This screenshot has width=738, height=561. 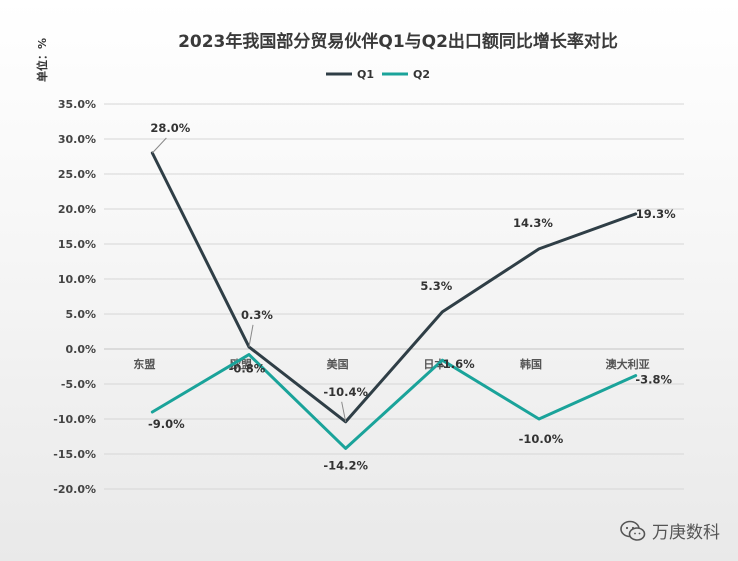 What do you see at coordinates (345, 465) in the screenshot?
I see `data-label-q2: -14.2%` at bounding box center [345, 465].